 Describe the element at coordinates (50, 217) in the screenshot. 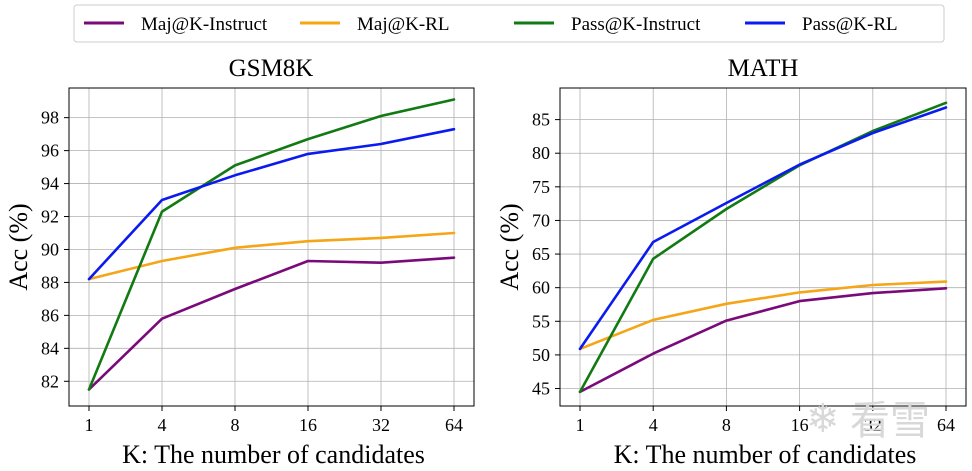

I see `y-tick-label: 92` at that location.